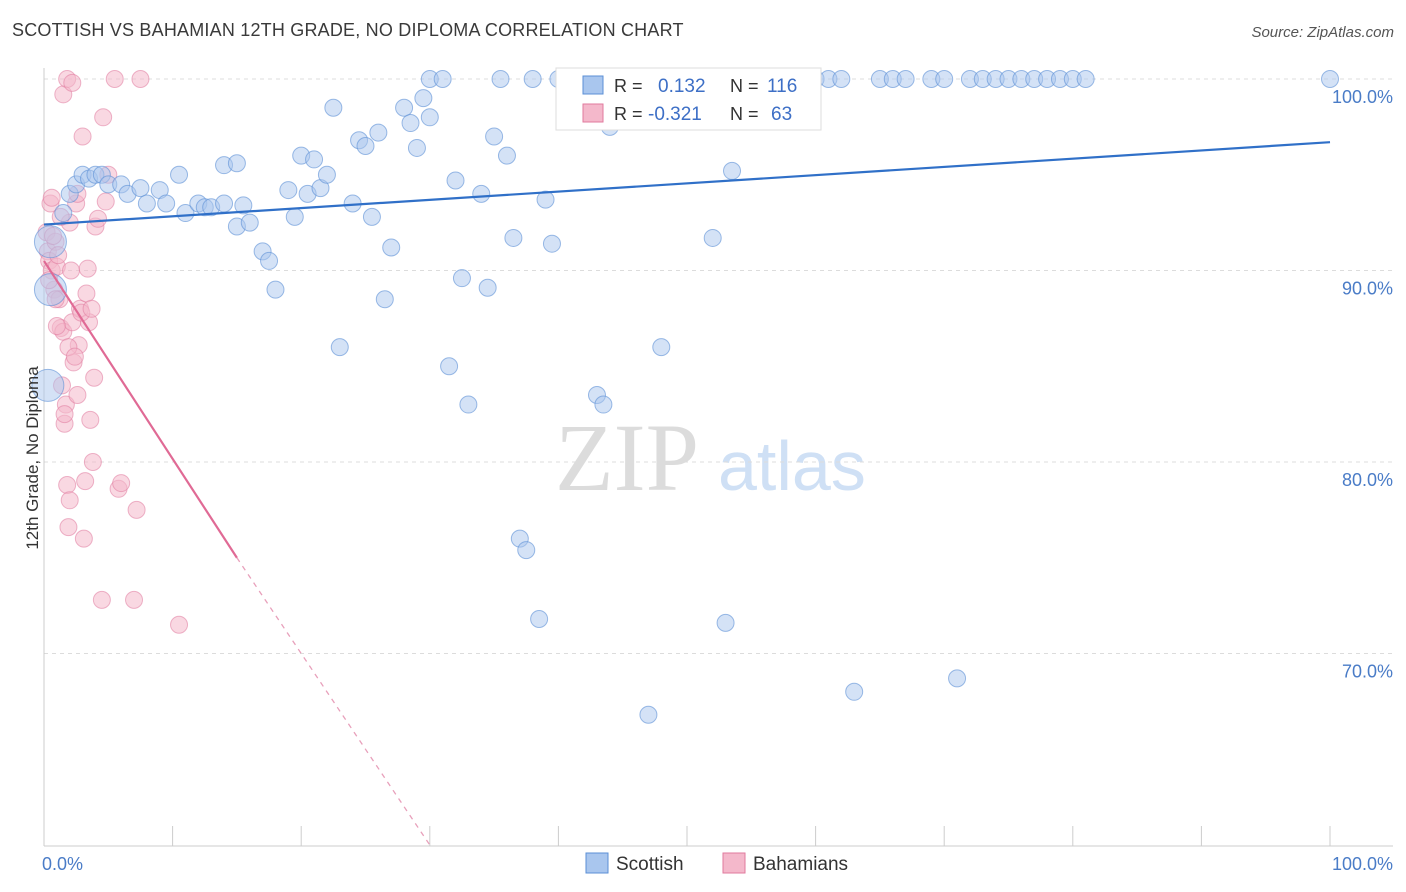  Describe the element at coordinates (800, 864) in the screenshot. I see `legend-label-bahamians: Bahamians` at that location.